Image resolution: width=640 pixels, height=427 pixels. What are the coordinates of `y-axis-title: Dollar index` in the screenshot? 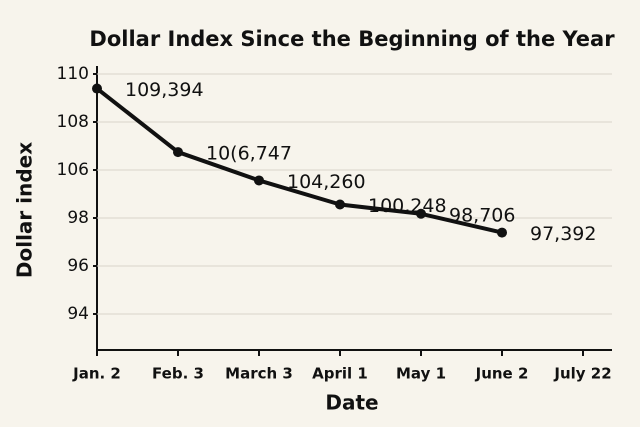 It's located at (25, 210).